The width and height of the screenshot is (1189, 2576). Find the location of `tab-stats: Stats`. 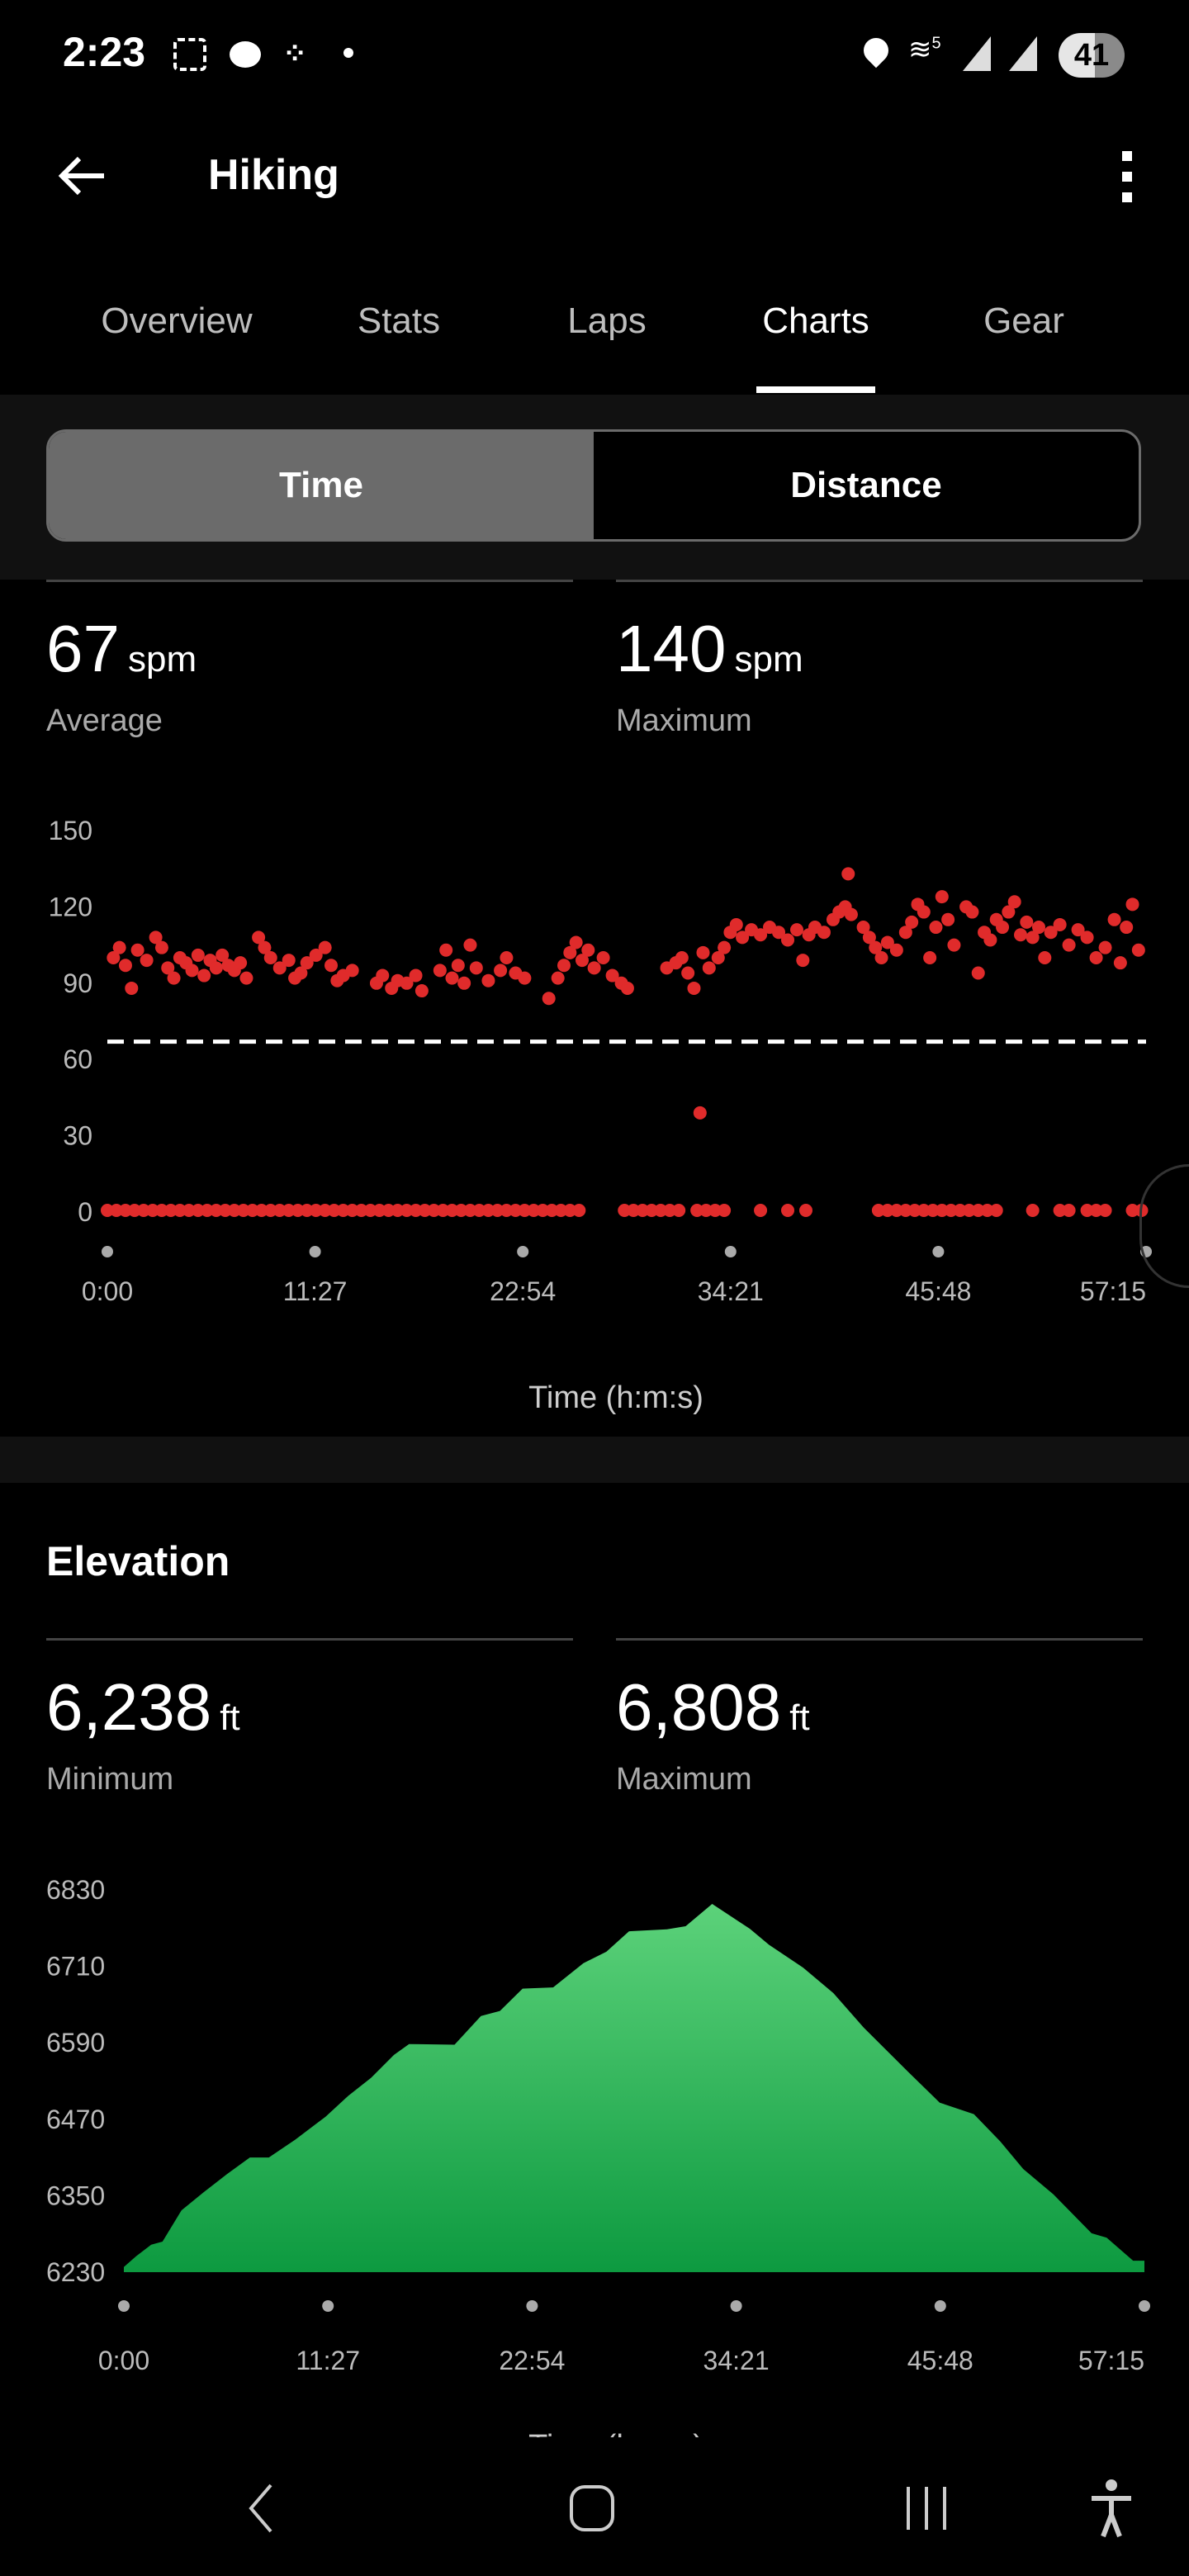

tab-stats: Stats is located at coordinates (399, 321).